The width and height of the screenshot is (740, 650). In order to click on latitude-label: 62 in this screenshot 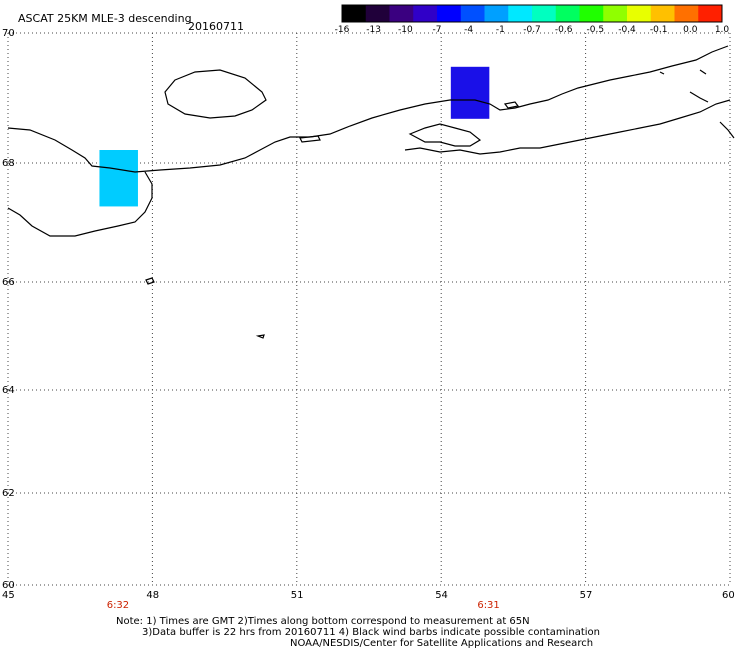, I will do `click(8, 493)`.